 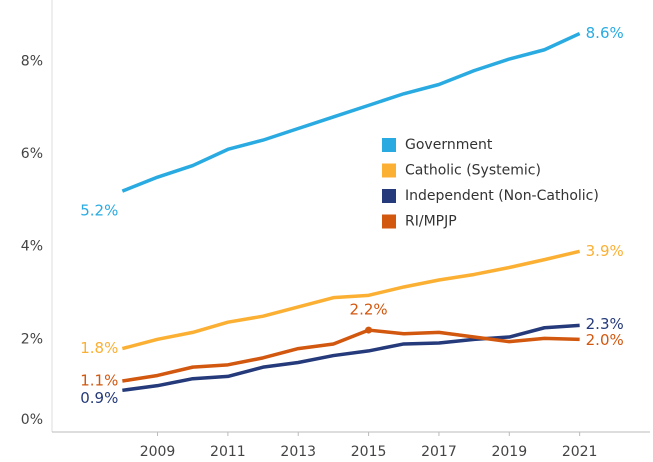 What do you see at coordinates (439, 452) in the screenshot?
I see `x-tick-label: 2017` at bounding box center [439, 452].